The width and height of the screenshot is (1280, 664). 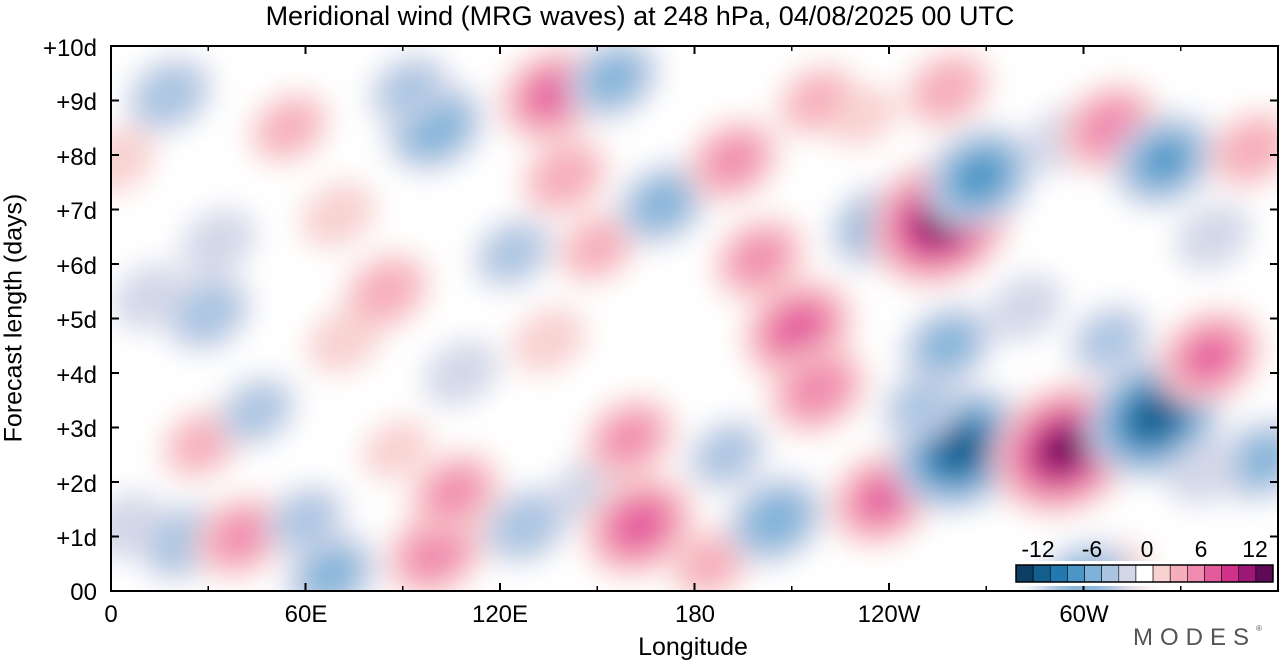 I want to click on x-tick-label: 60W, so click(x=1084, y=614).